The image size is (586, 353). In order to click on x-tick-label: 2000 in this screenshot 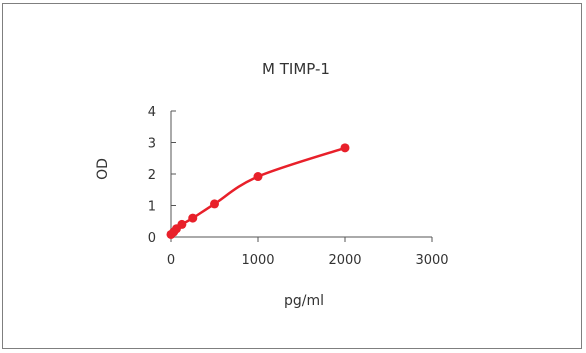, I will do `click(344, 260)`.